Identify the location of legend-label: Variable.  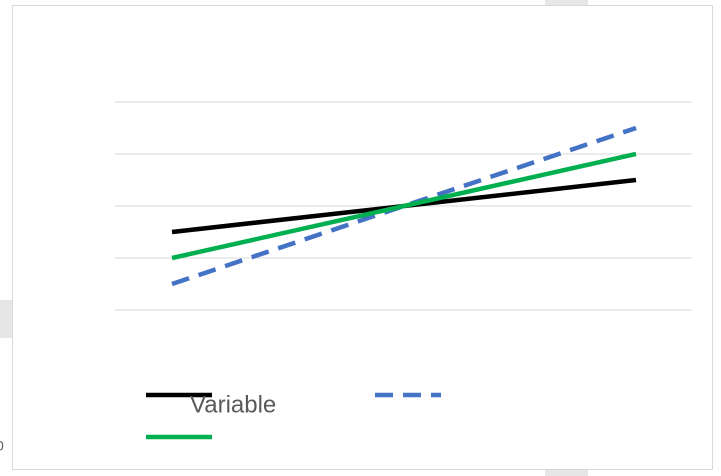
(233, 404).